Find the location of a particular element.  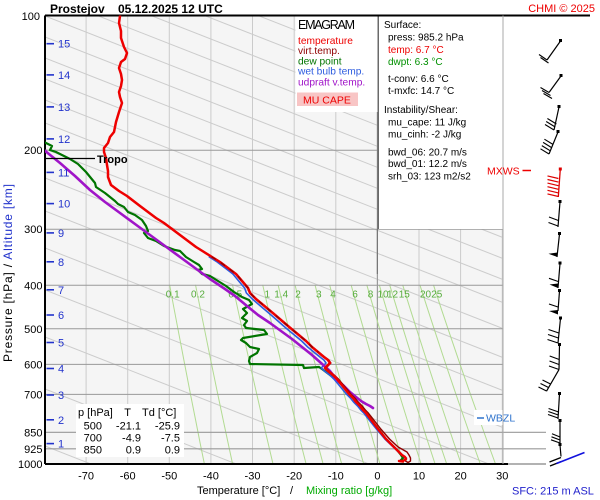

svg-text: Td [°C] is located at coordinates (159, 413).